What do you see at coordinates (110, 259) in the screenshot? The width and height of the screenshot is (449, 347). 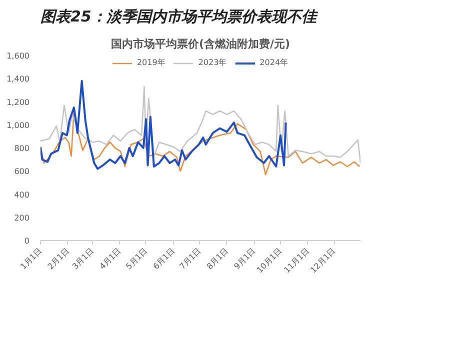 I see `x-tick-label: 4月1日` at bounding box center [110, 259].